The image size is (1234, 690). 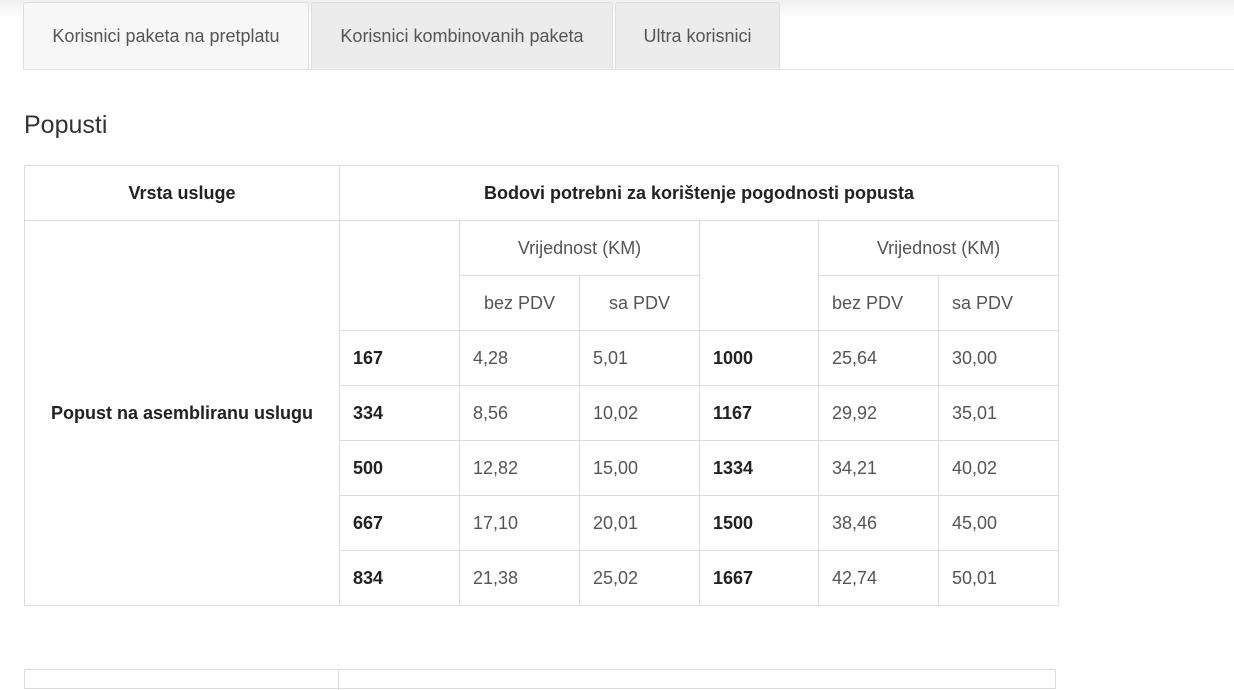 I want to click on table-row: 834 21,38 25,02 1667 42,74 50,01, so click(x=542, y=578).